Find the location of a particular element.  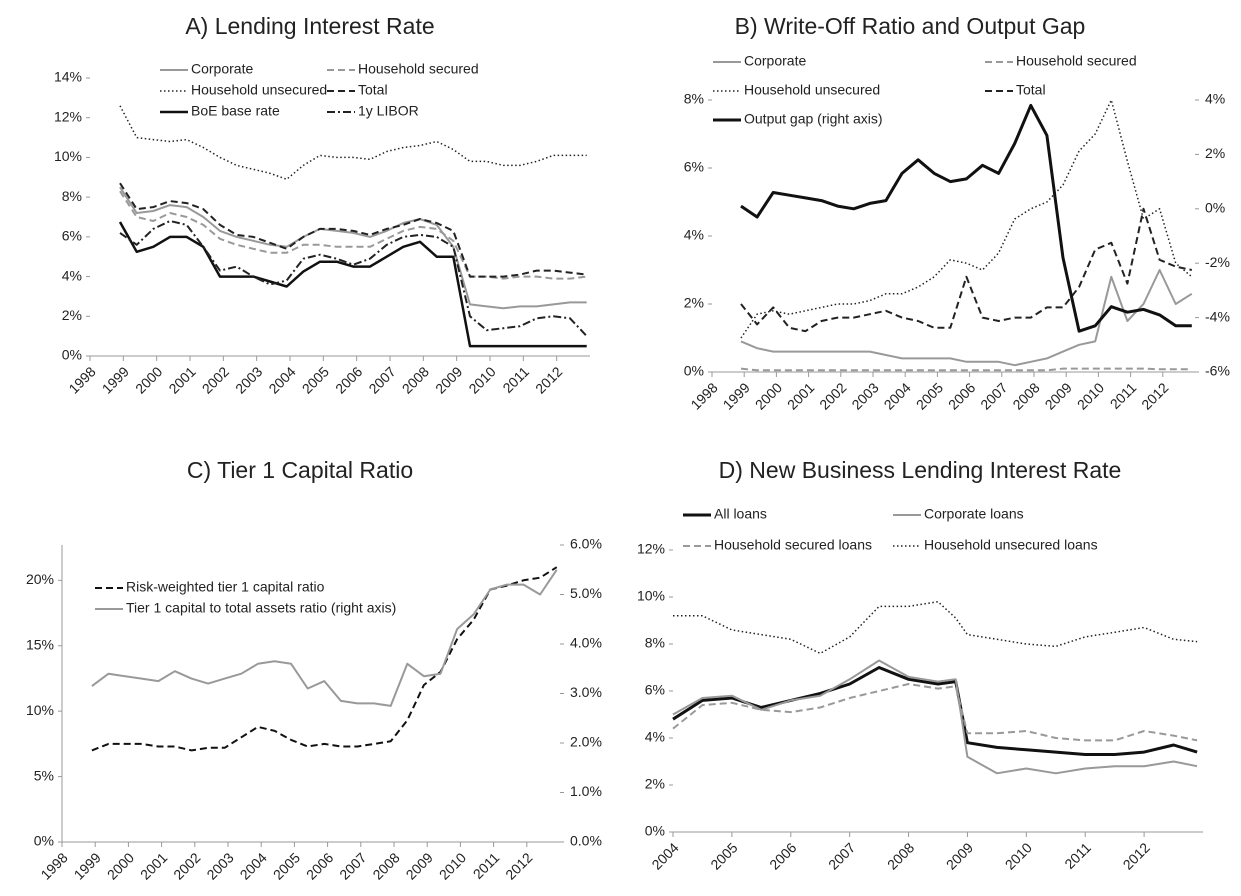

legend-label: Risk-weighted tier 1 capital ratio is located at coordinates (225, 587).